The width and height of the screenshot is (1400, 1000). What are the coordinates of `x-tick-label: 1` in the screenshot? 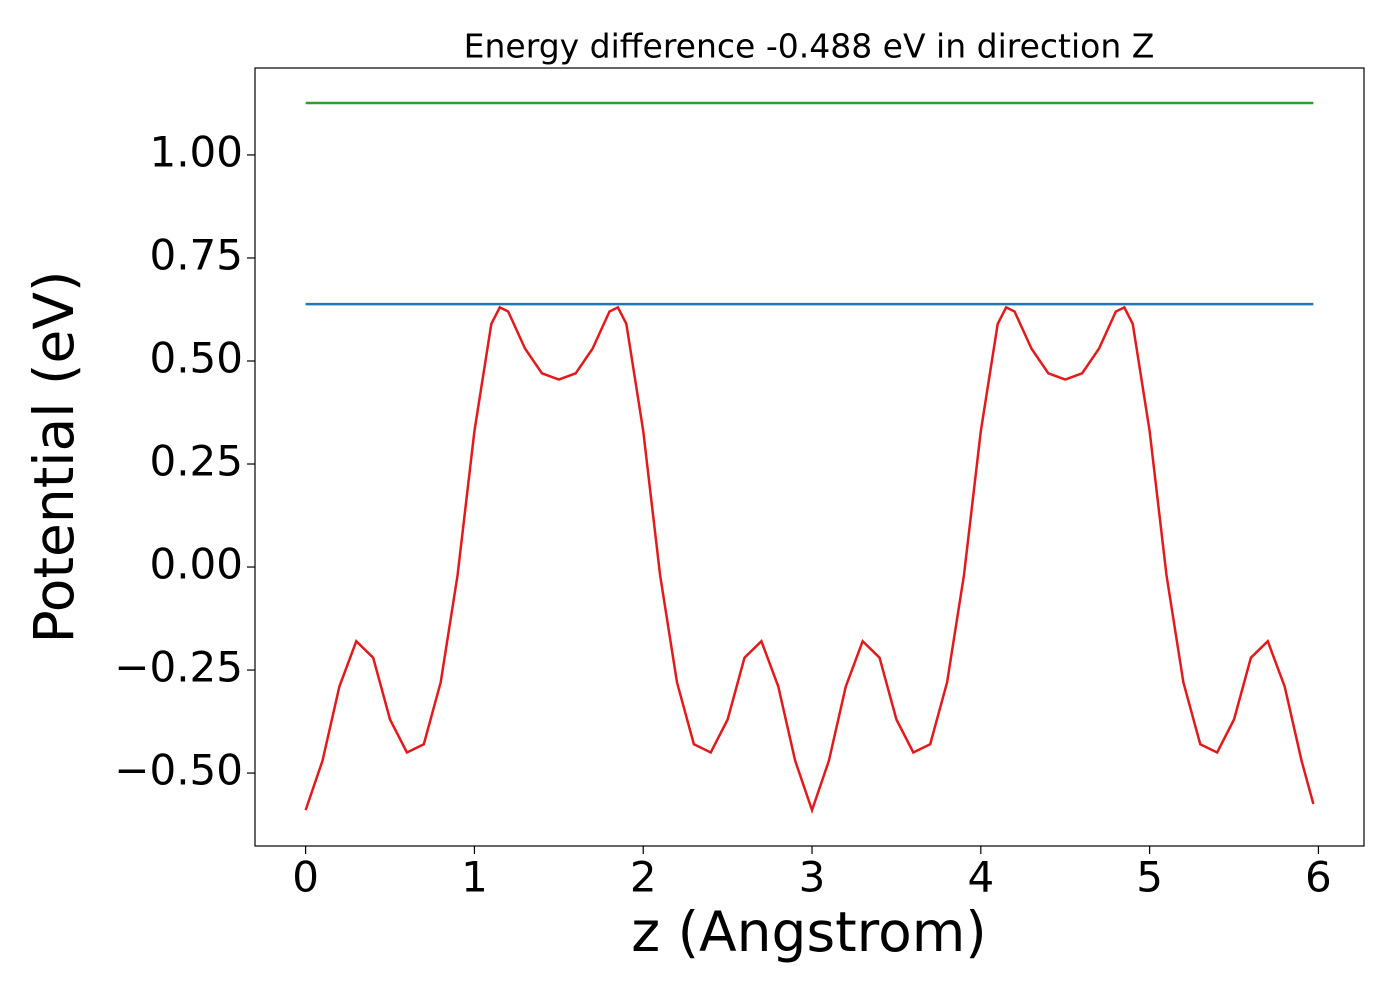 It's located at (474, 877).